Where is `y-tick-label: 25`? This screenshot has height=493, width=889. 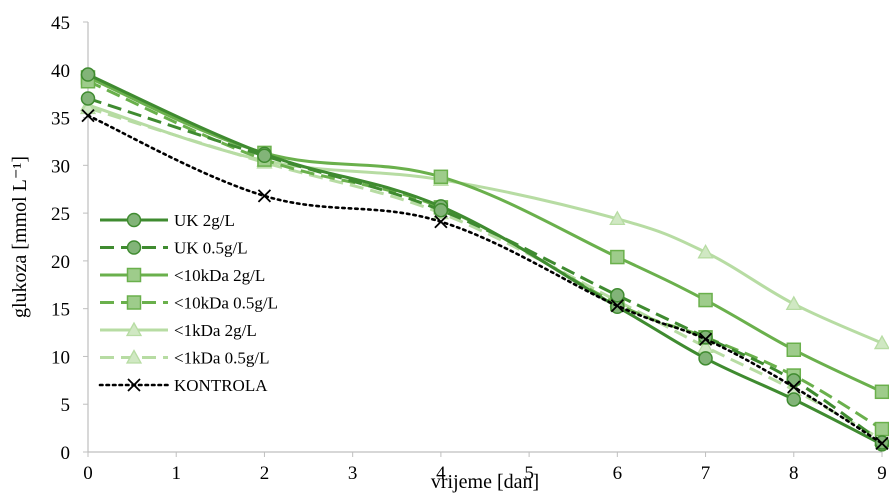 y-tick-label: 25 is located at coordinates (60, 214).